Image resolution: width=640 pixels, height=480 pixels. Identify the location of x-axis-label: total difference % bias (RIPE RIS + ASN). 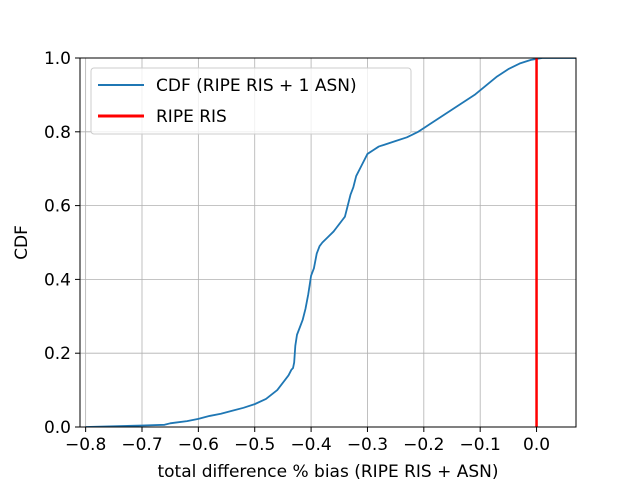
(327, 471).